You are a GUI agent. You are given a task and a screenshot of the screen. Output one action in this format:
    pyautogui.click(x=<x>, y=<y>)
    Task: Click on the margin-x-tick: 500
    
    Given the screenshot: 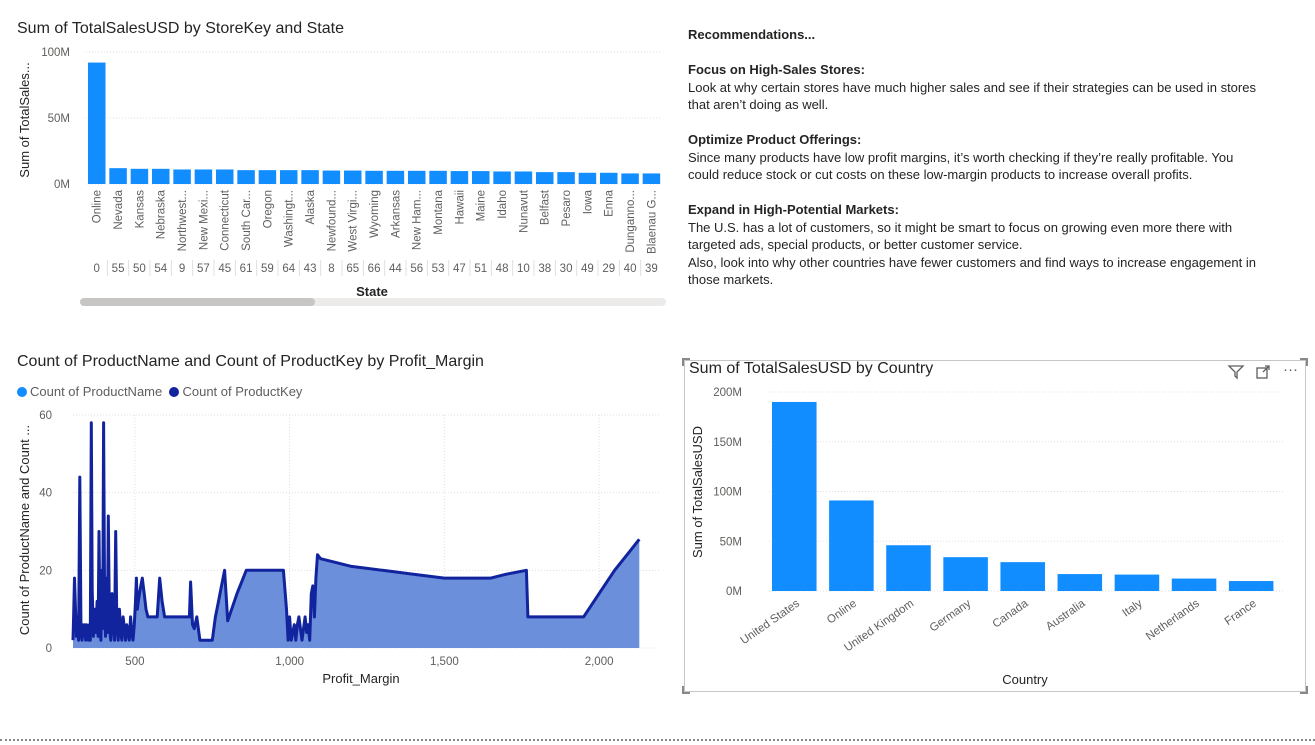 What is the action you would take?
    pyautogui.click(x=134, y=662)
    